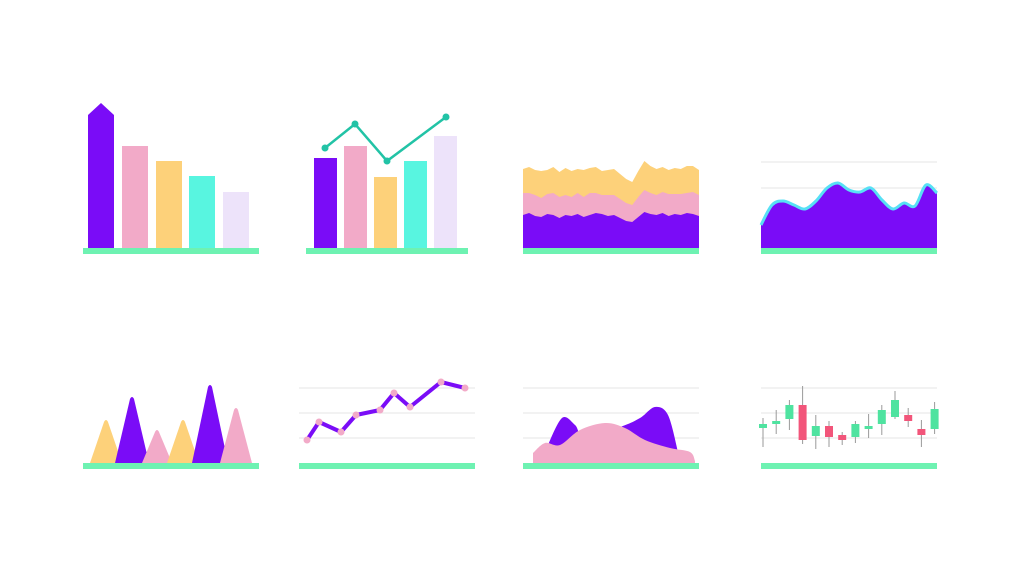 The width and height of the screenshot is (1024, 576). What do you see at coordinates (611, 230) in the screenshot?
I see `area-purple` at bounding box center [611, 230].